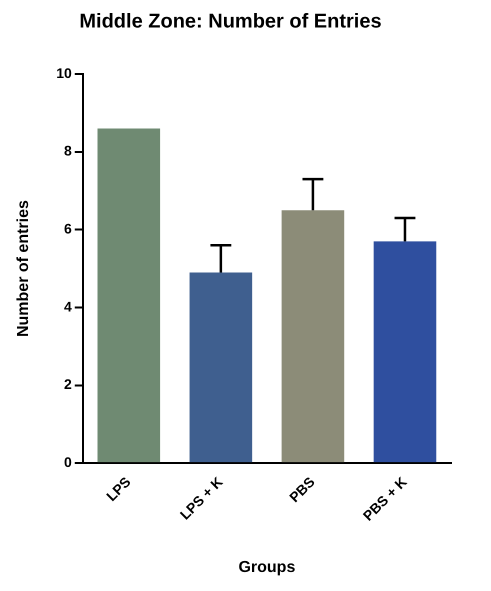 The height and width of the screenshot is (591, 491). Describe the element at coordinates (68, 306) in the screenshot. I see `y-tick-label: 4` at that location.